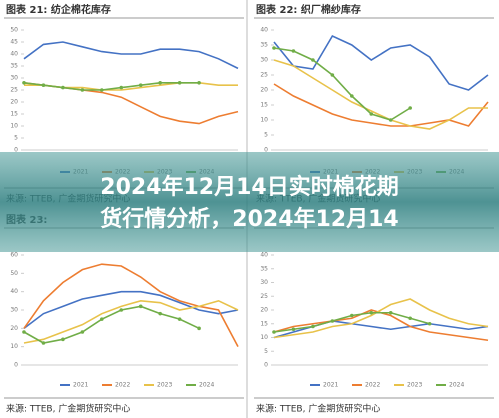  What do you see at coordinates (14, 255) in the screenshot?
I see `y-tick-label: 60` at bounding box center [14, 255].